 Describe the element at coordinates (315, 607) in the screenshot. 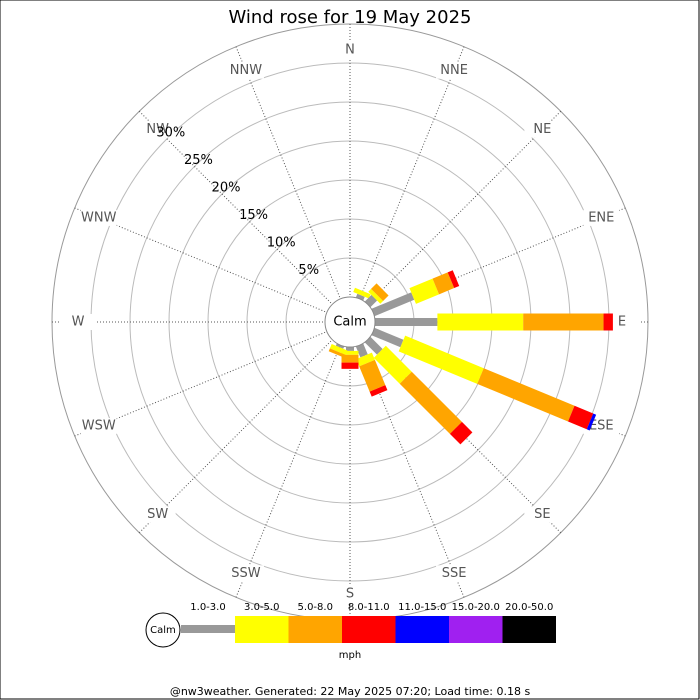

I see `legend-label: 5.0-8.0` at that location.